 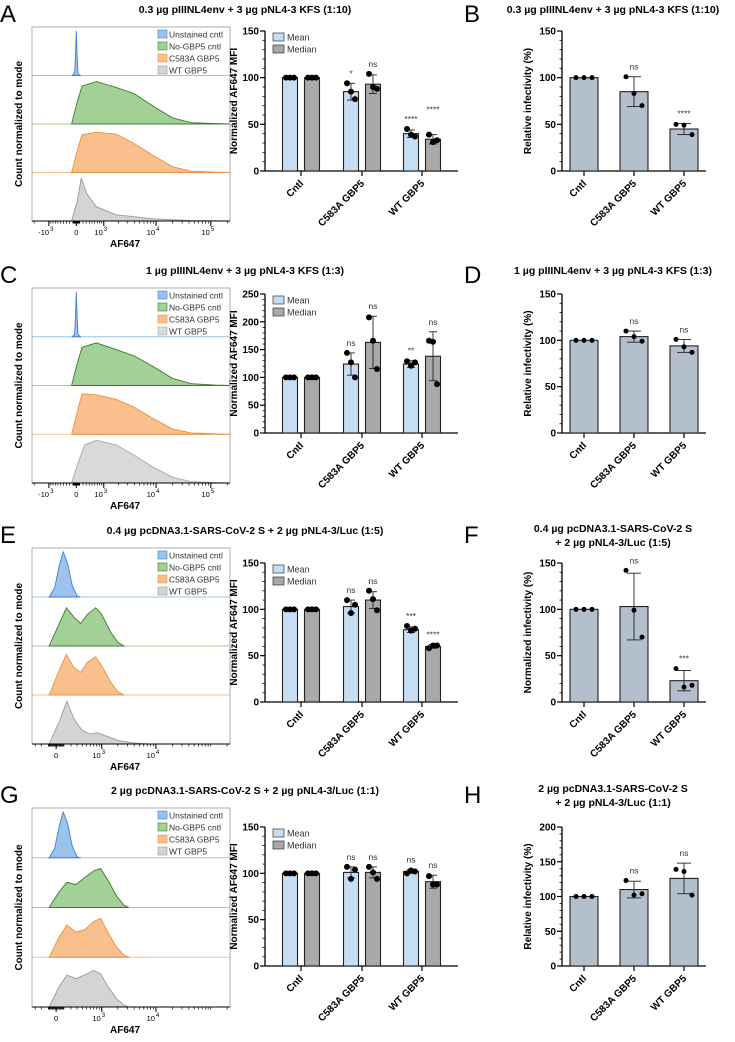 I want to click on x-tick-label: 104, so click(x=153, y=755).